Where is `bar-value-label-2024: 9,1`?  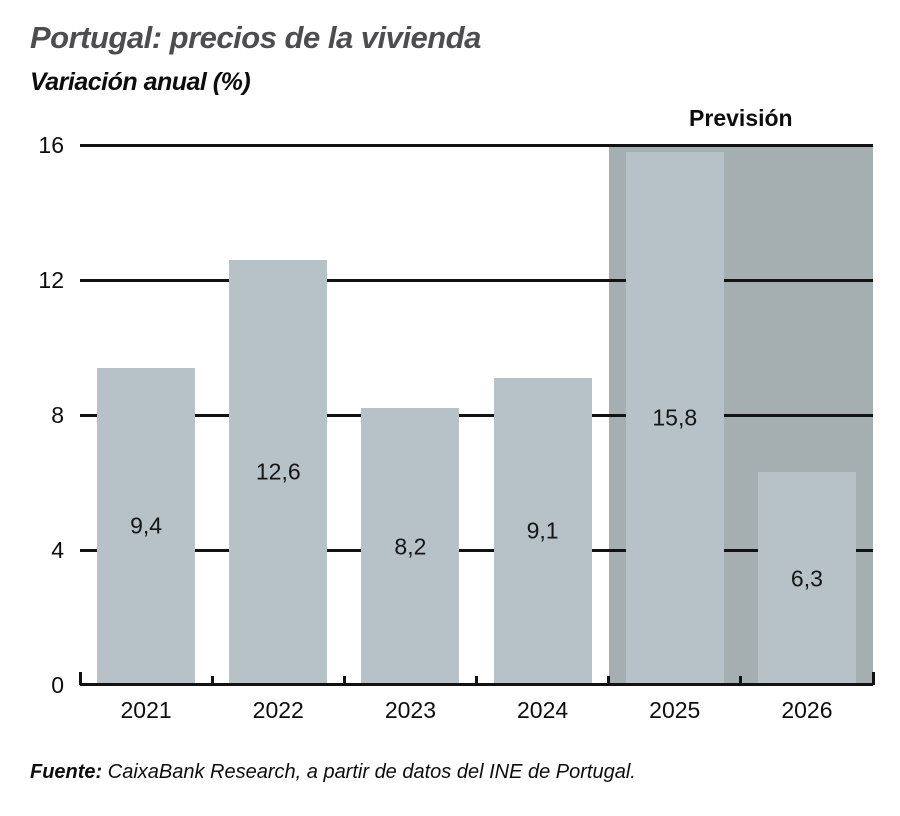 bar-value-label-2024: 9,1 is located at coordinates (542, 530).